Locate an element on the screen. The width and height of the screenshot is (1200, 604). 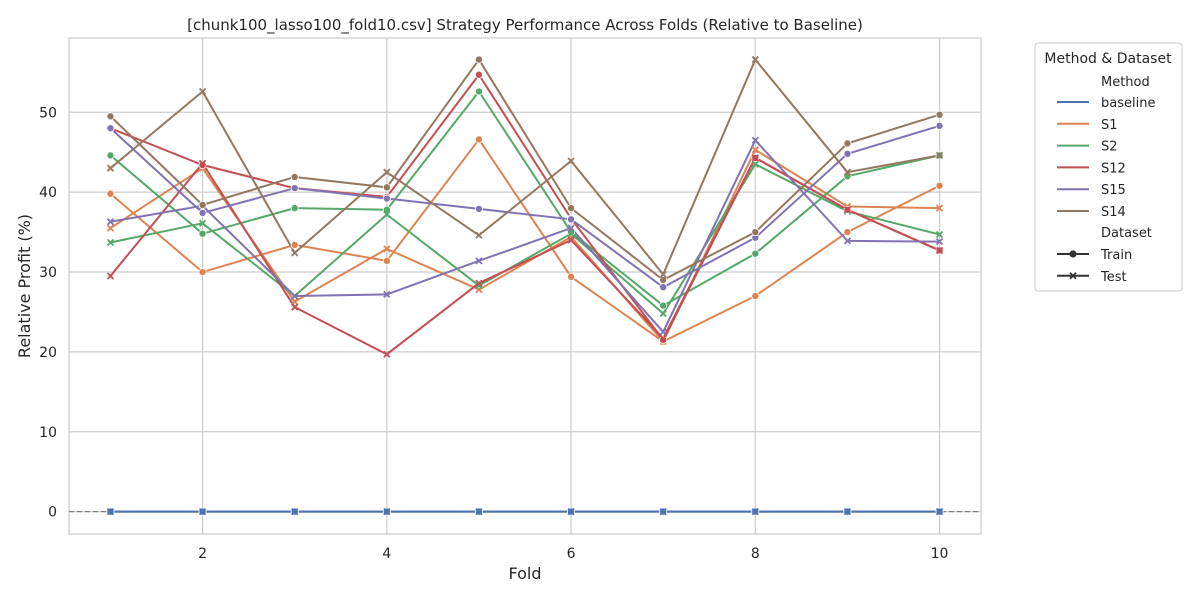
legend-method-header: Method is located at coordinates (1125, 82).